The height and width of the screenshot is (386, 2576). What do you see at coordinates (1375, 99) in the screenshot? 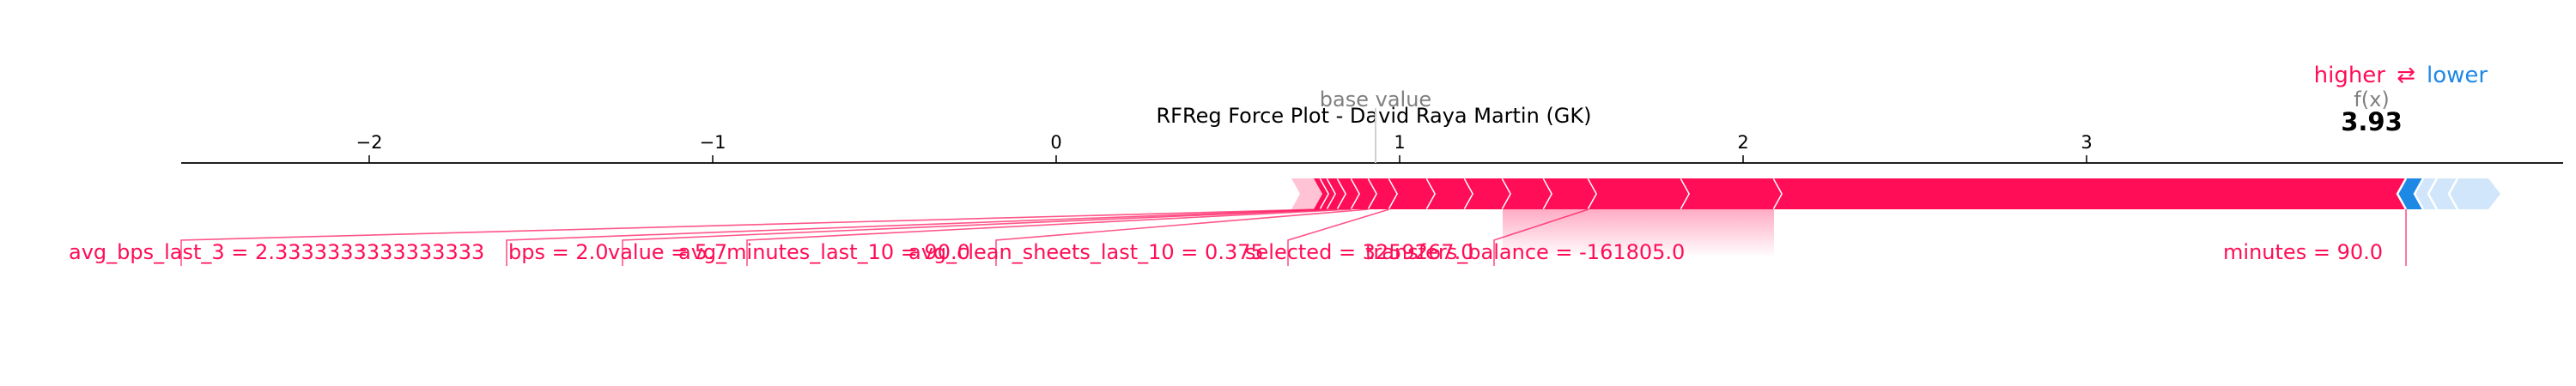
I see `base-value-label: base value` at bounding box center [1375, 99].